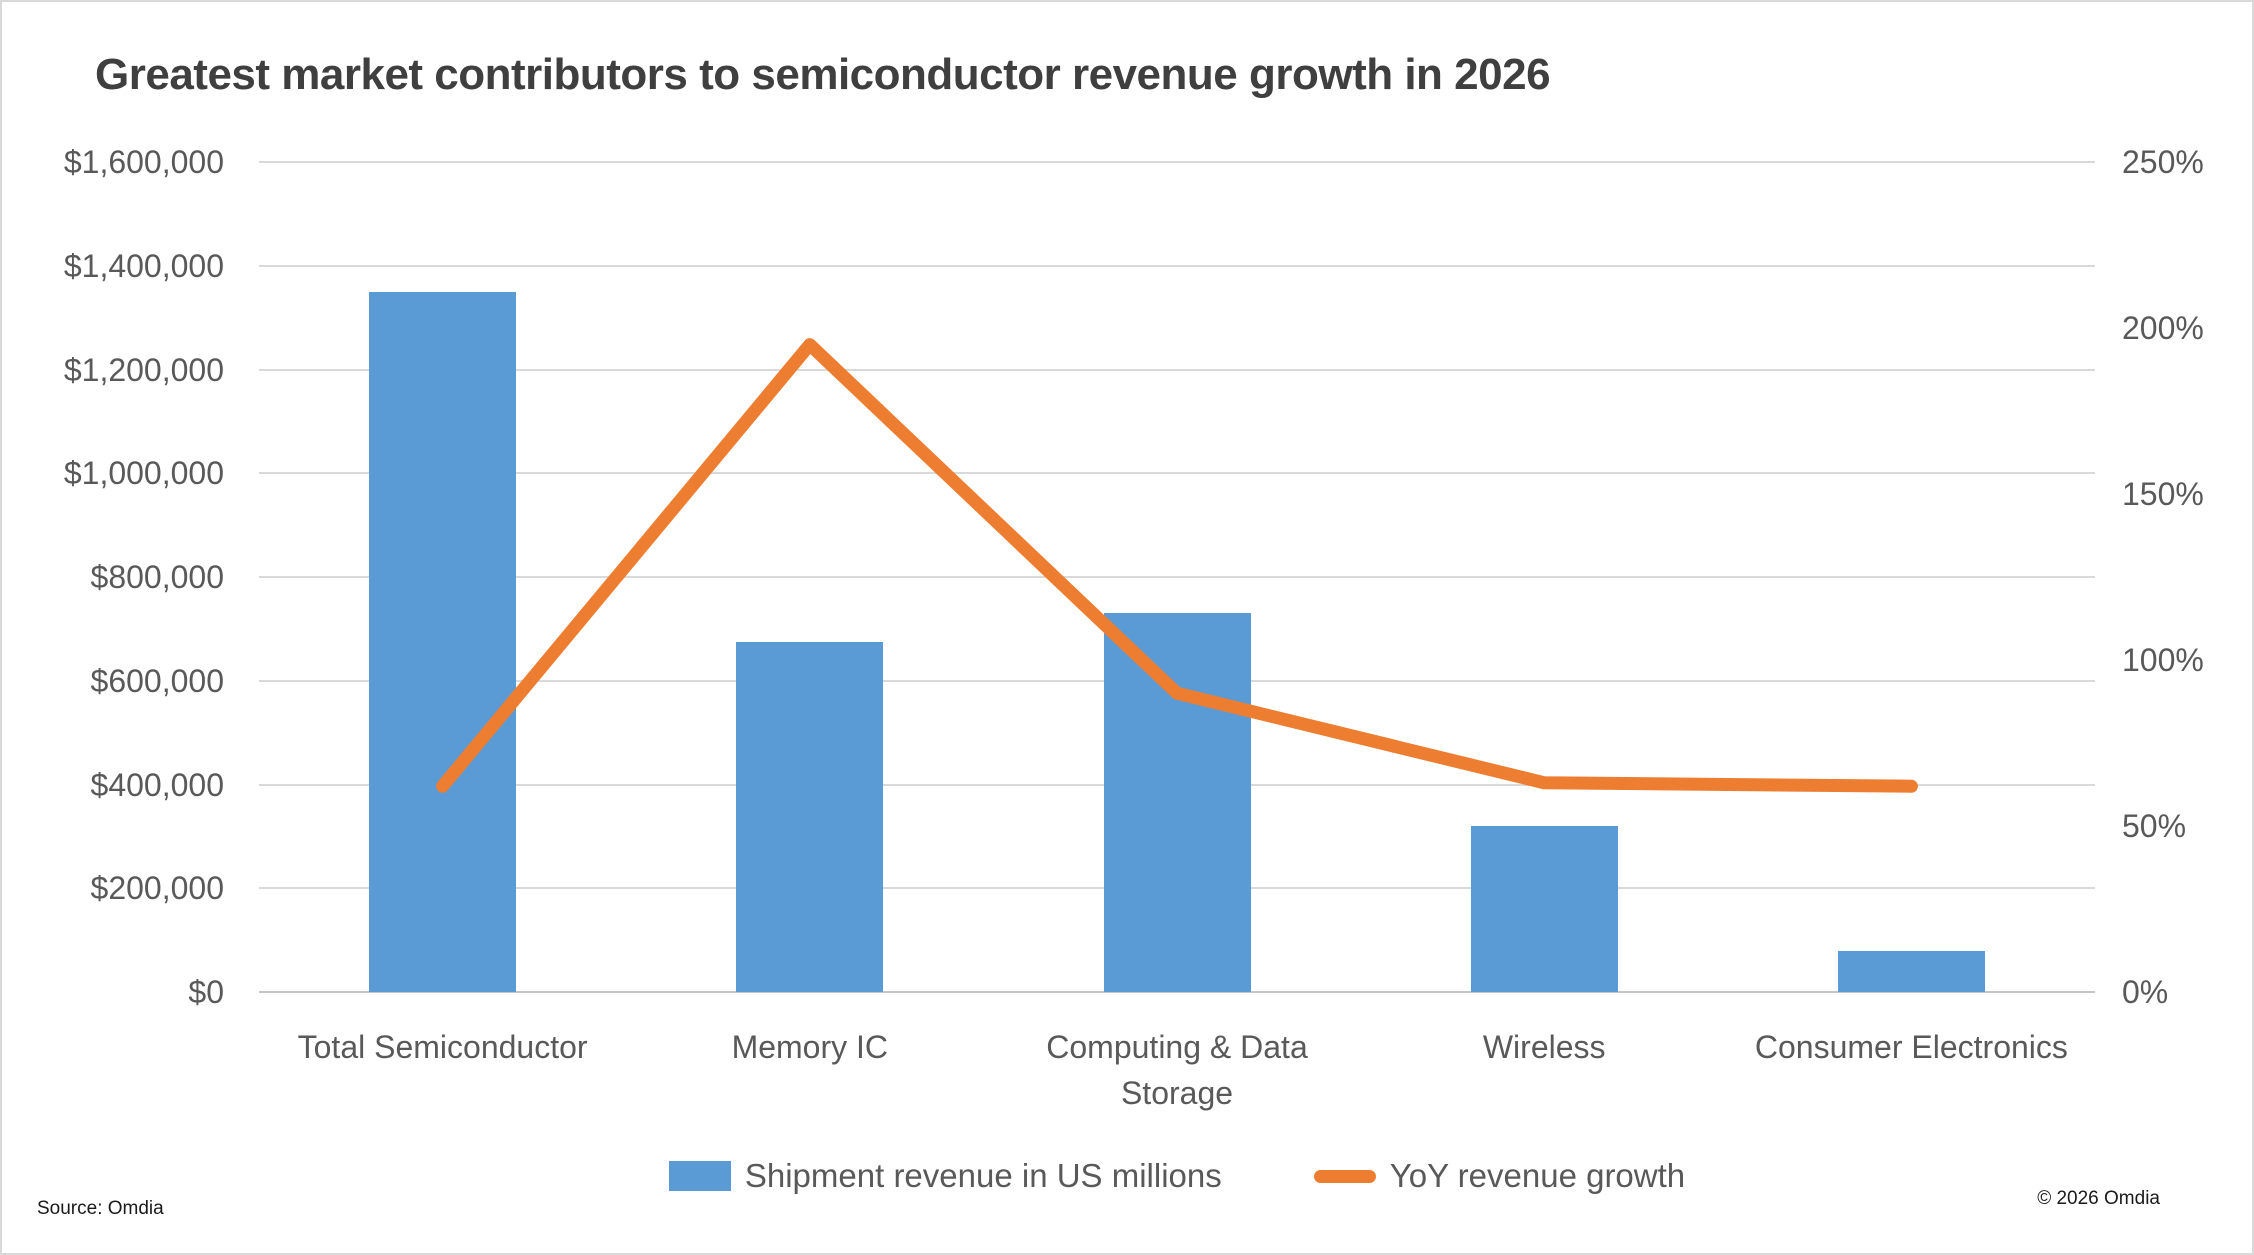 The height and width of the screenshot is (1255, 2254). I want to click on left-axis-tick-label: $200,000, so click(157, 888).